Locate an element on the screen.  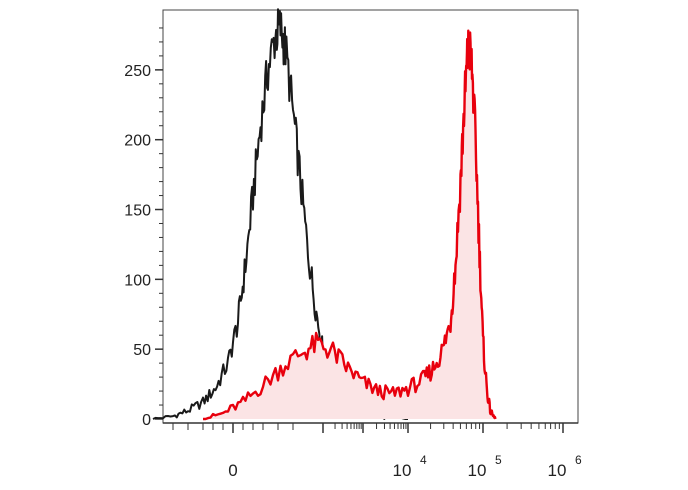
x-tick-label: 0 is located at coordinates (232, 470).